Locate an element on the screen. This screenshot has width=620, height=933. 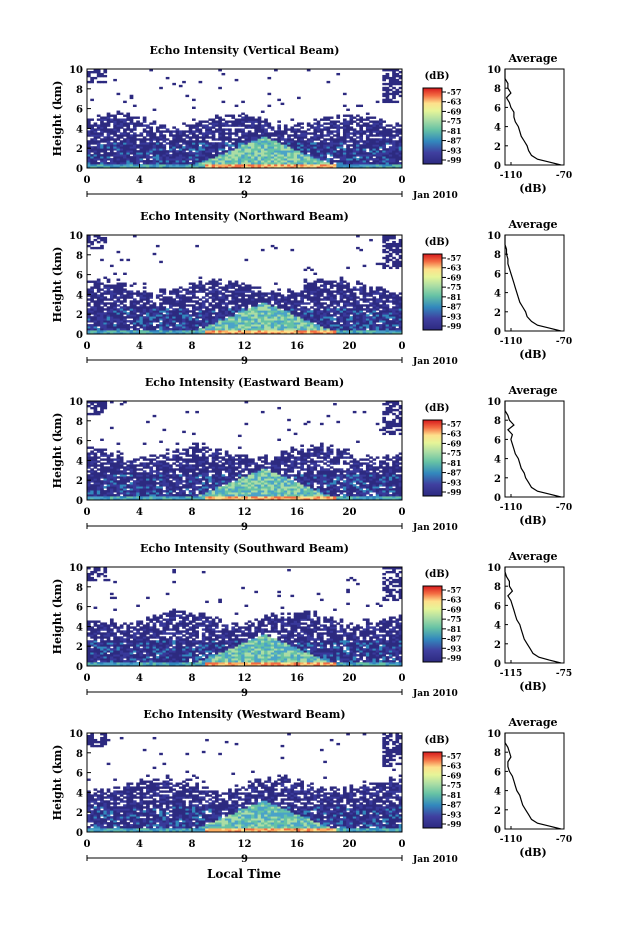
colorbar-unit: (dB) is located at coordinates (437, 76).